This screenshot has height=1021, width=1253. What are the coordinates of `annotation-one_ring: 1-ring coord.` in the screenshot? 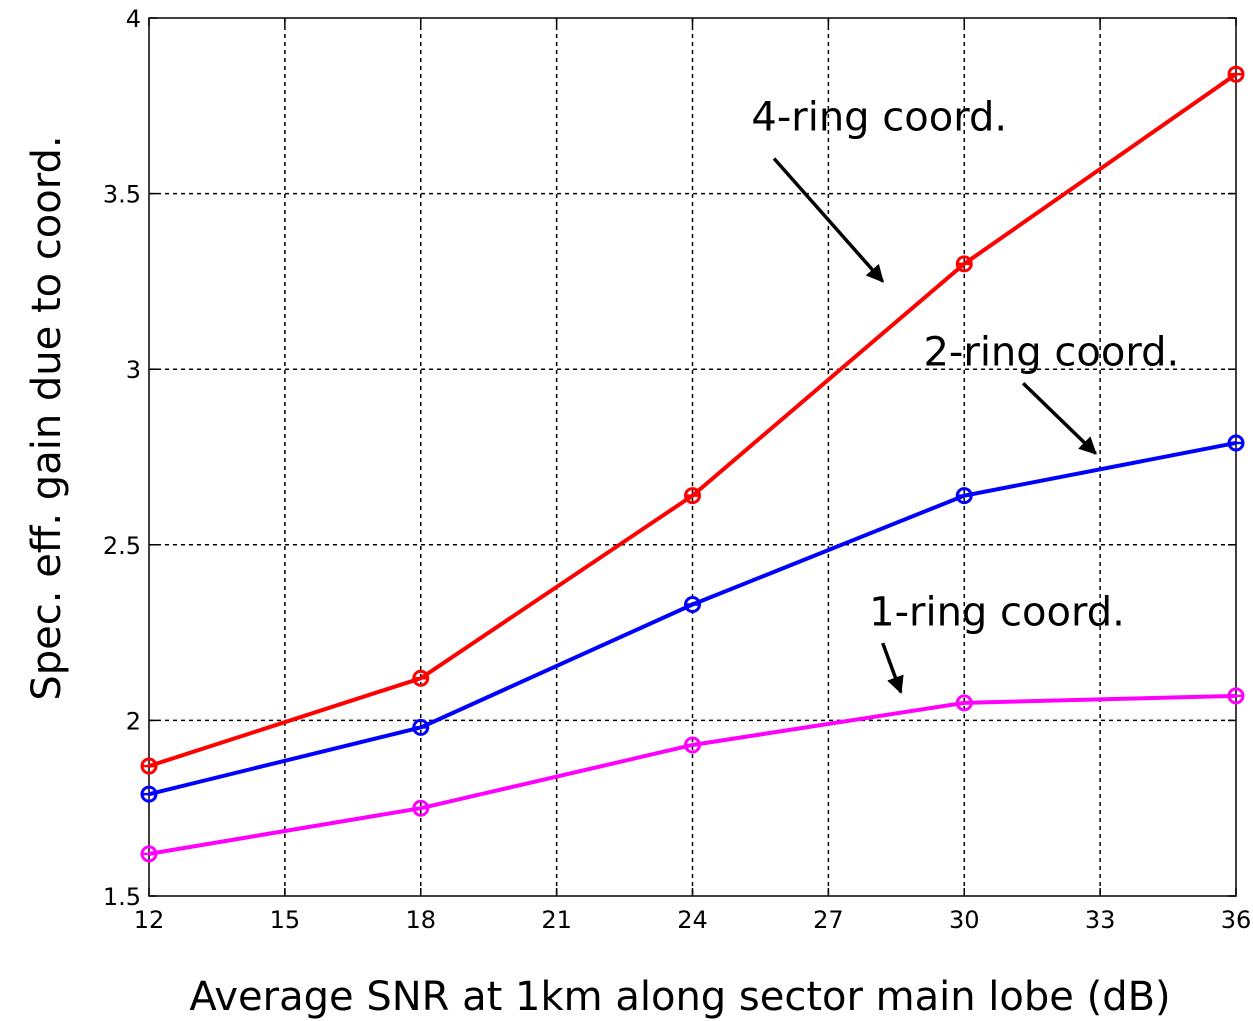 It's located at (997, 642).